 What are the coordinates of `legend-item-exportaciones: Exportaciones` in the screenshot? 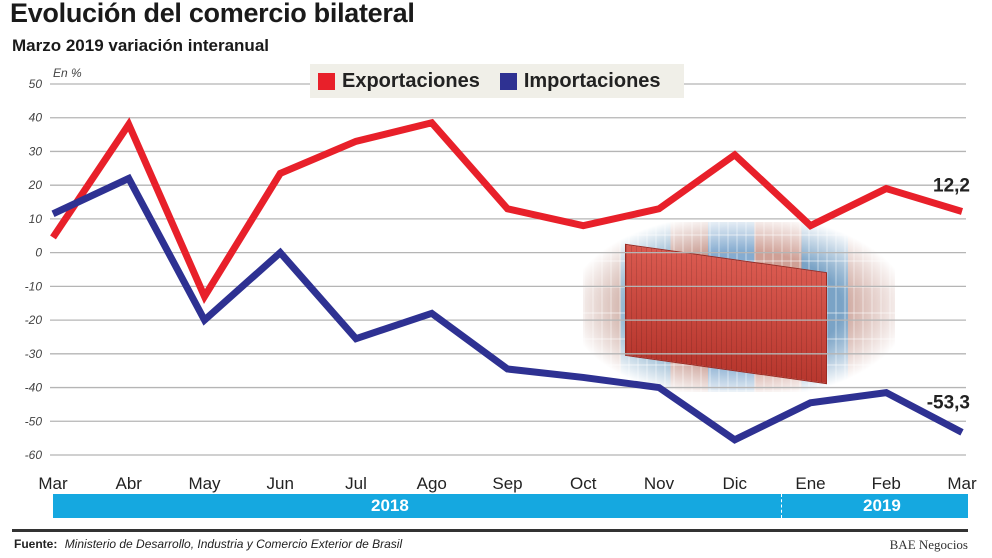 It's located at (399, 81).